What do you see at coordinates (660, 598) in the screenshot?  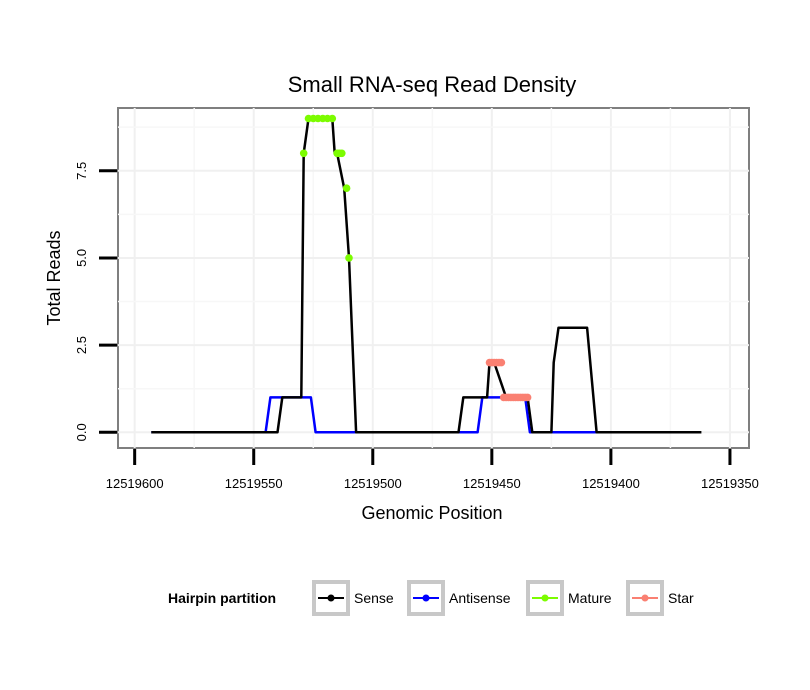 I see `legend-item-star: Star` at bounding box center [660, 598].